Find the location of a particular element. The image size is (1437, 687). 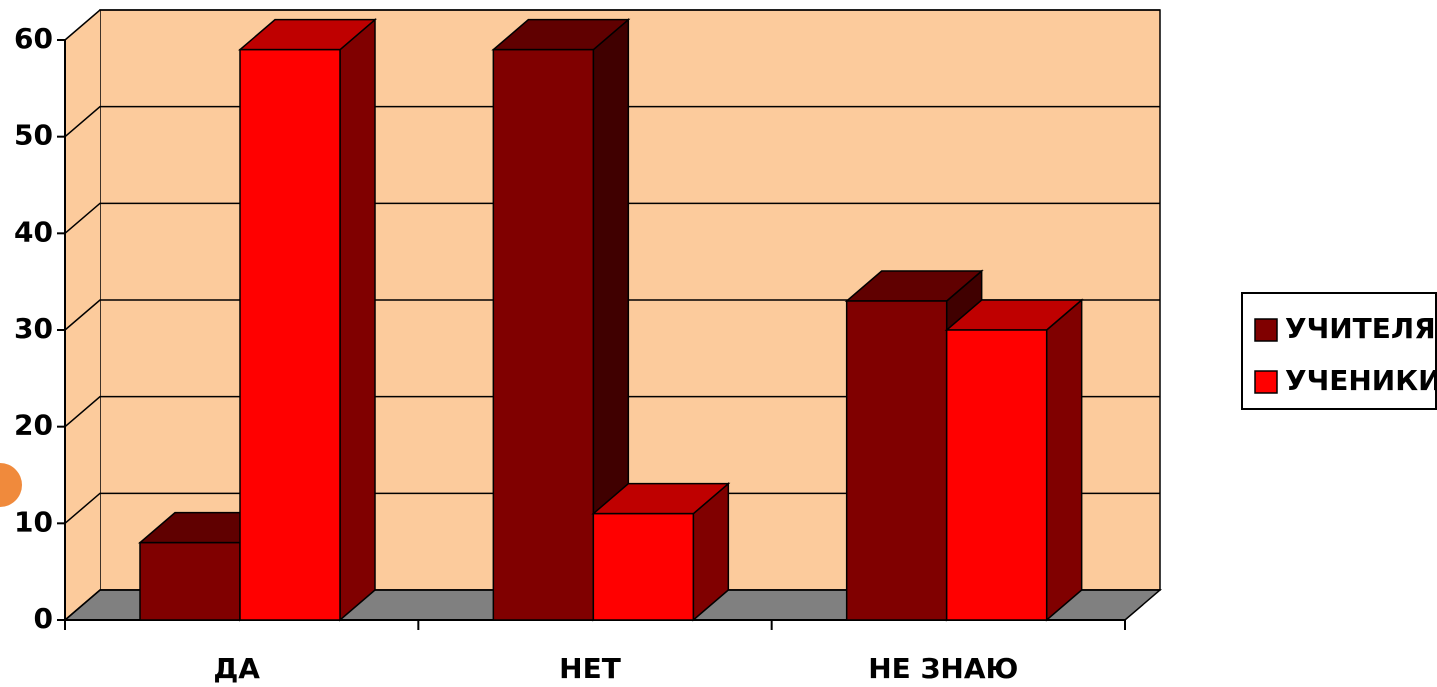

y-tick-label: 50 is located at coordinates (33, 135).